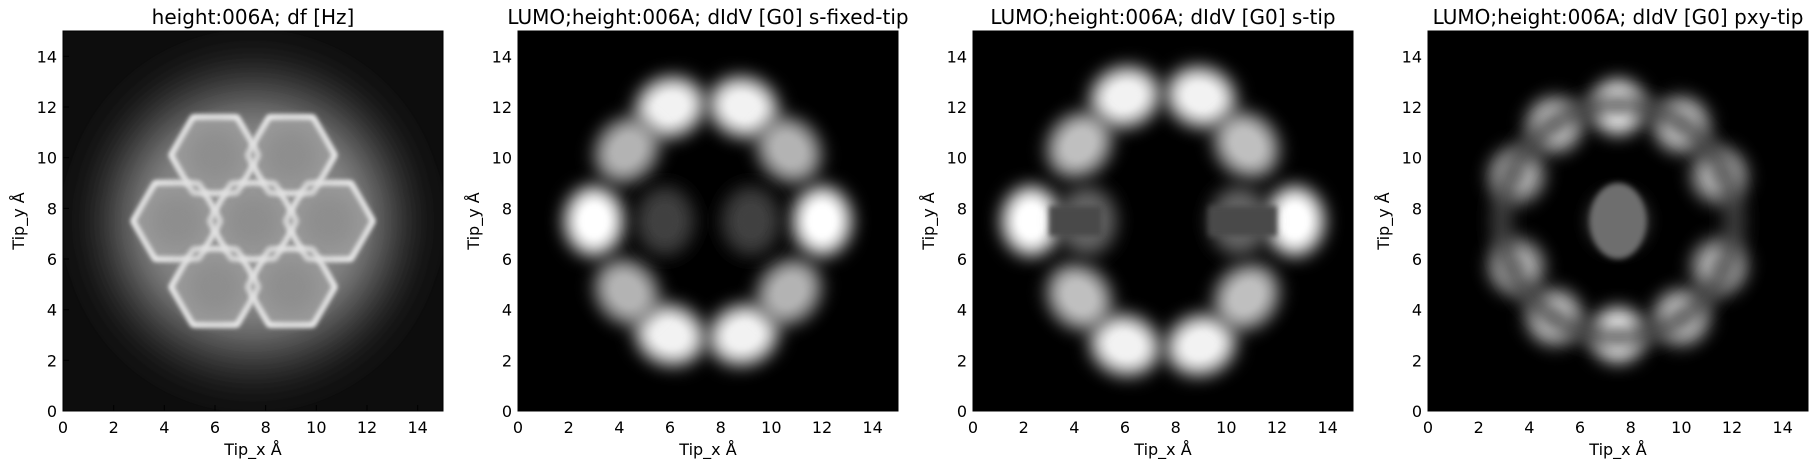 This screenshot has height=470, width=1817. What do you see at coordinates (58, 259) in the screenshot?
I see `y-tick: 6` at bounding box center [58, 259].